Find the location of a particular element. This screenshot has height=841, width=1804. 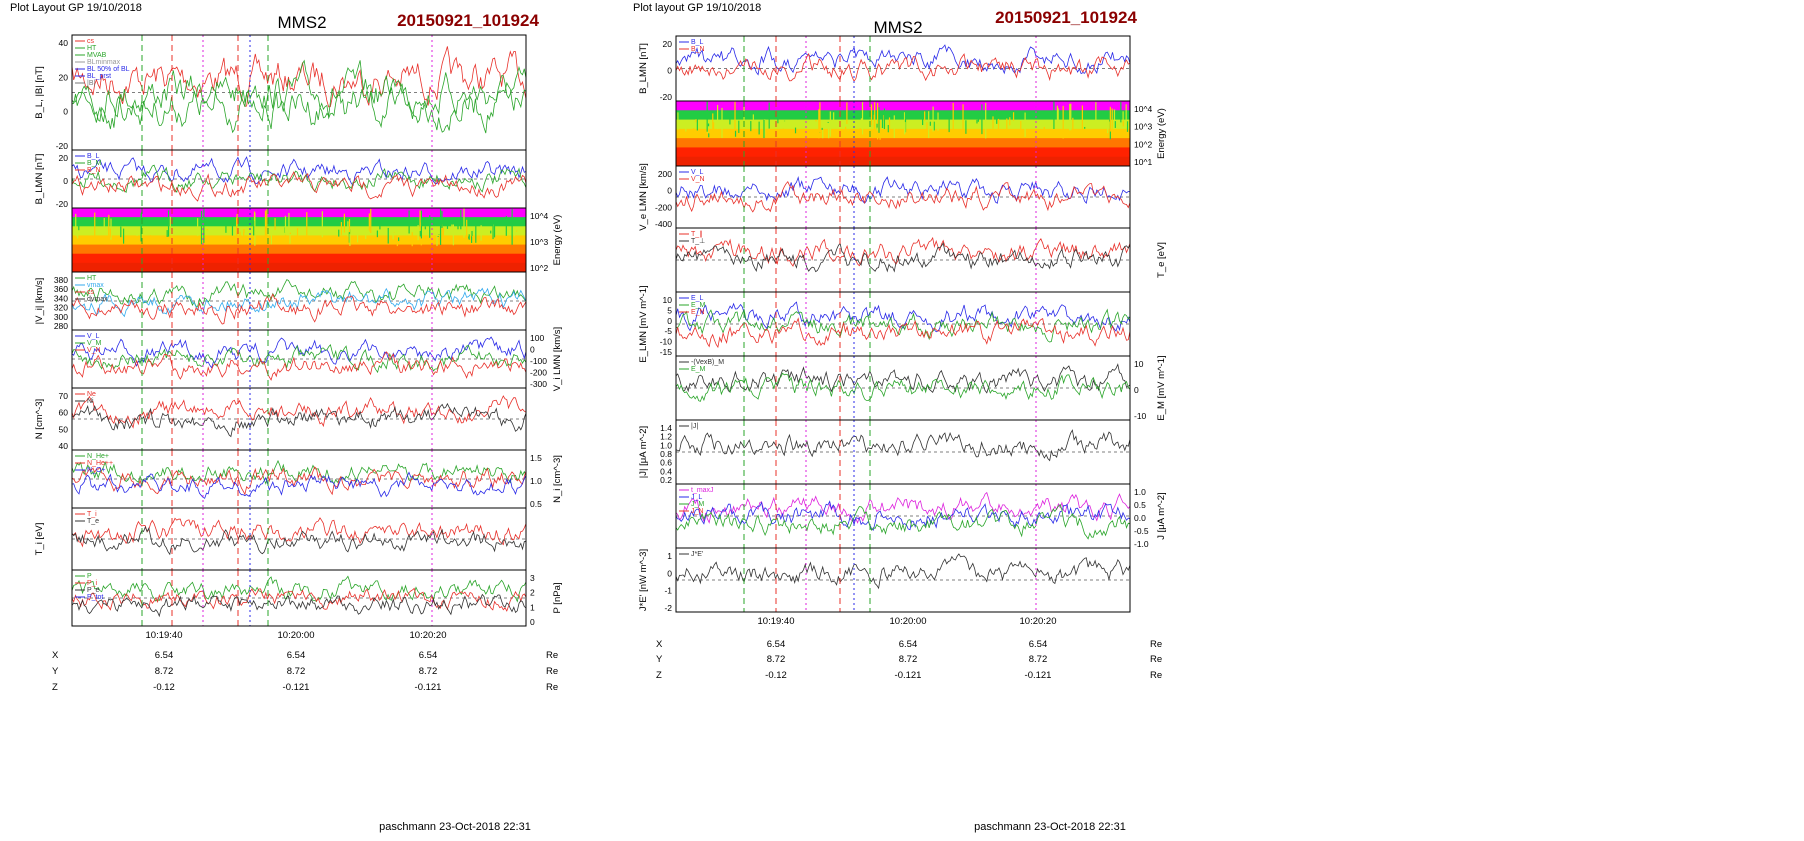

legend-entry: E_M is located at coordinates (698, 305).